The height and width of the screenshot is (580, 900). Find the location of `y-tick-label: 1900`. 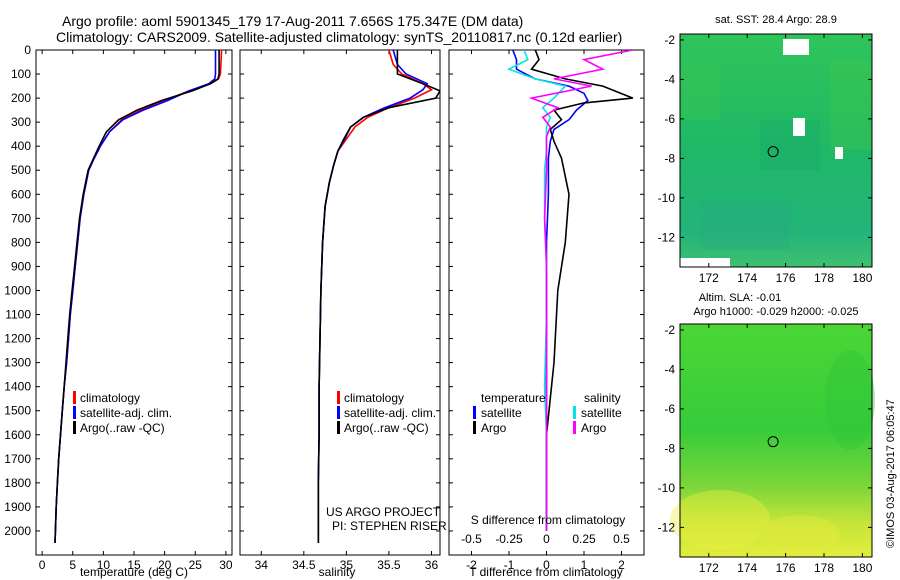

y-tick-label: 1900 is located at coordinates (17, 507).